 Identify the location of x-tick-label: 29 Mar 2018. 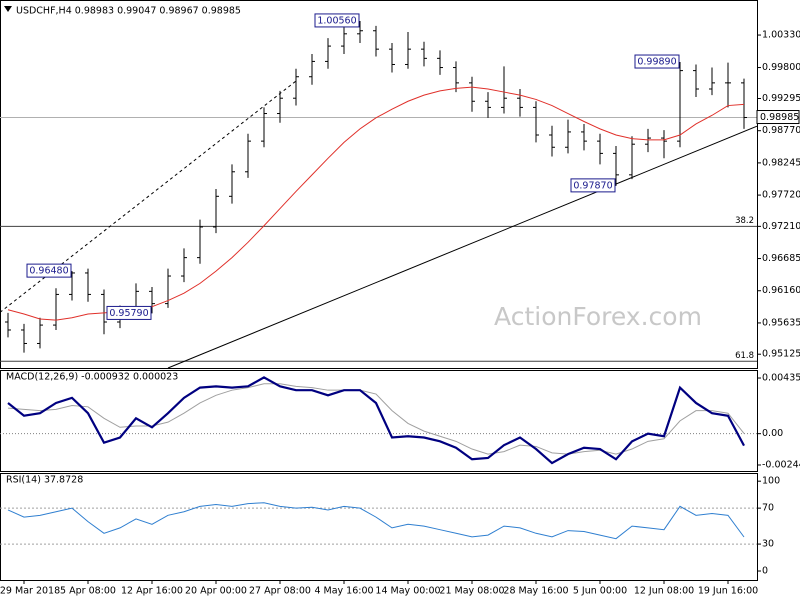
(30, 591).